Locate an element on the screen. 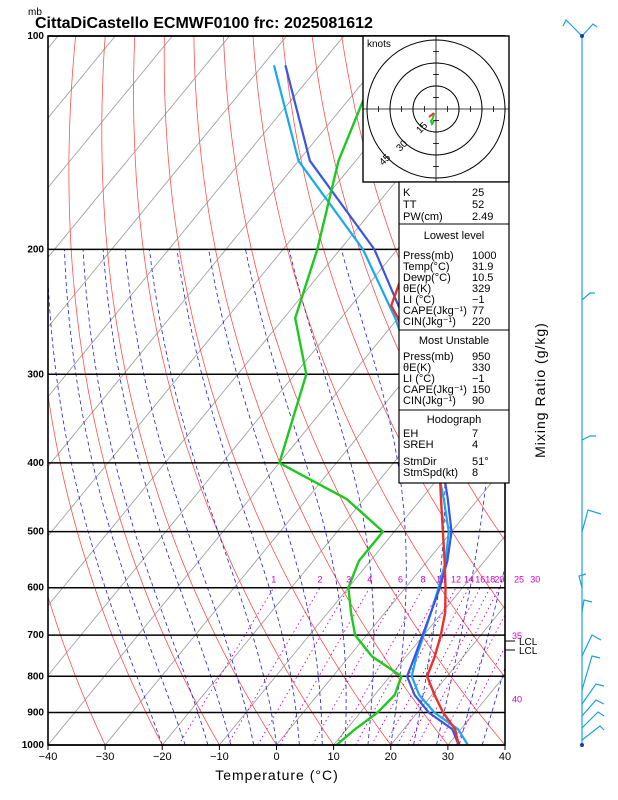  x-tick-label: 20 is located at coordinates (391, 757).